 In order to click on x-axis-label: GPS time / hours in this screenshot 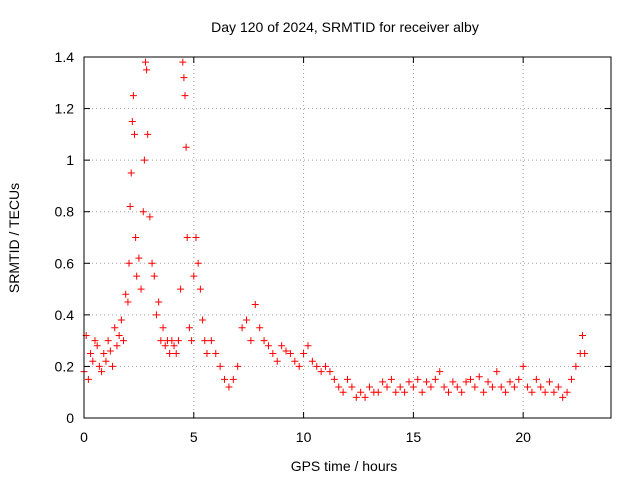, I will do `click(344, 466)`.